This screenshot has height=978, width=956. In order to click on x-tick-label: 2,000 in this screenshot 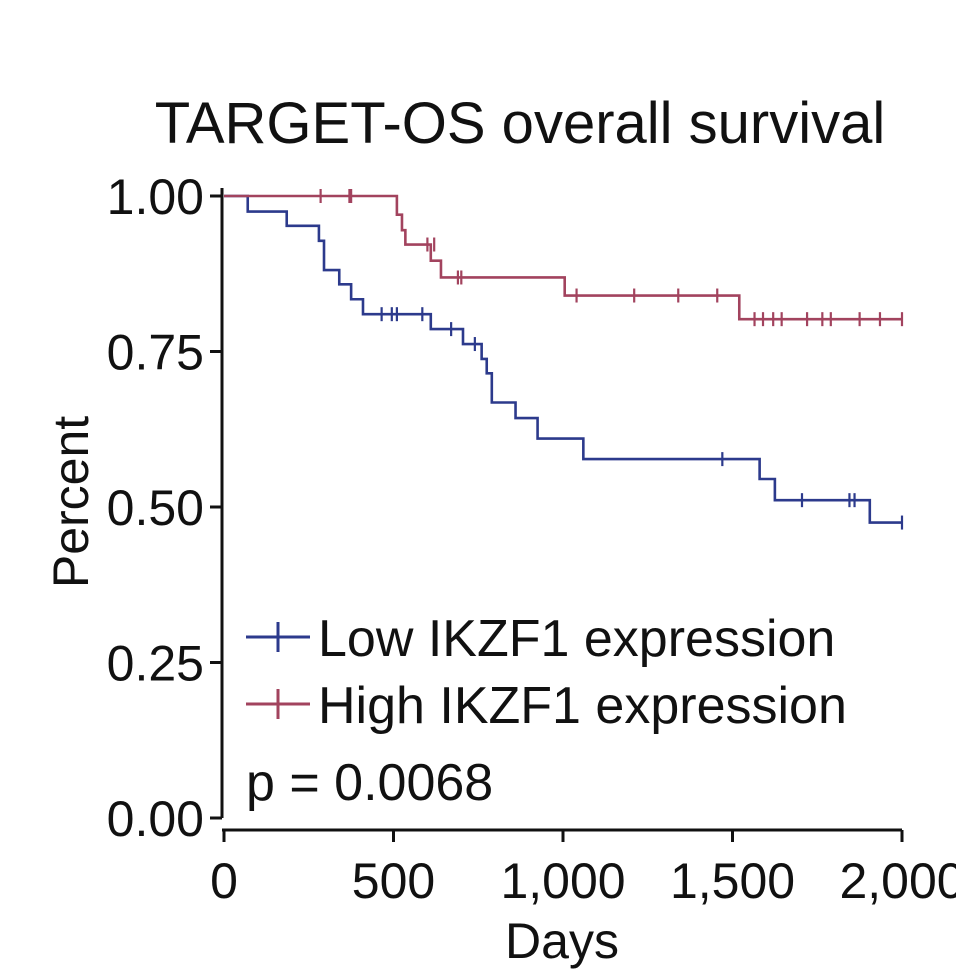, I will do `click(897, 881)`.